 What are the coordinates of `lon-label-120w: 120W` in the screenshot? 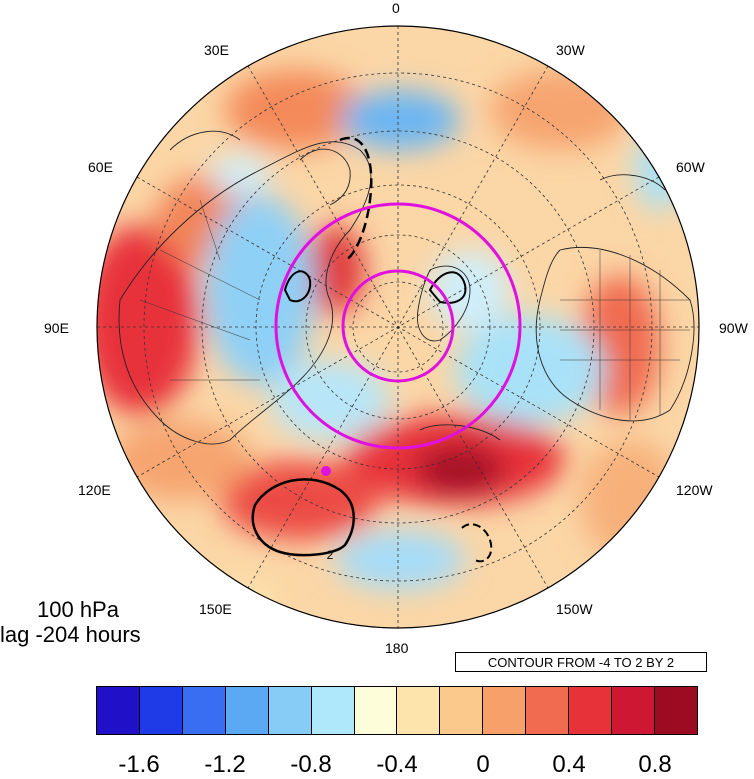 It's located at (694, 490).